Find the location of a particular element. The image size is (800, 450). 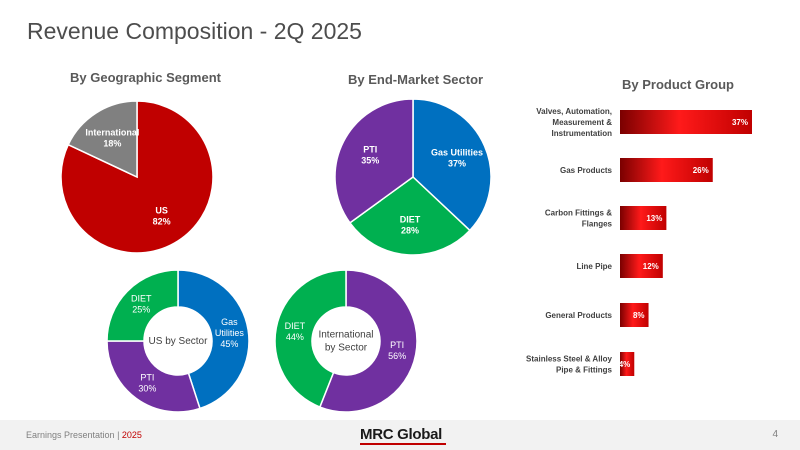

product-bar-general-products is located at coordinates (634, 315).